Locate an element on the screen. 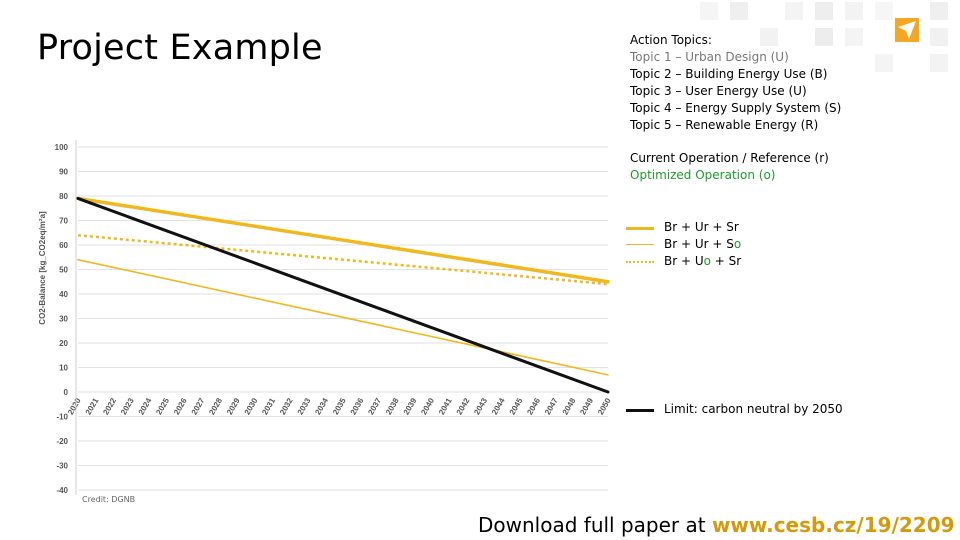  topic-item: Topic 1 – Urban Design (U) is located at coordinates (709, 57).